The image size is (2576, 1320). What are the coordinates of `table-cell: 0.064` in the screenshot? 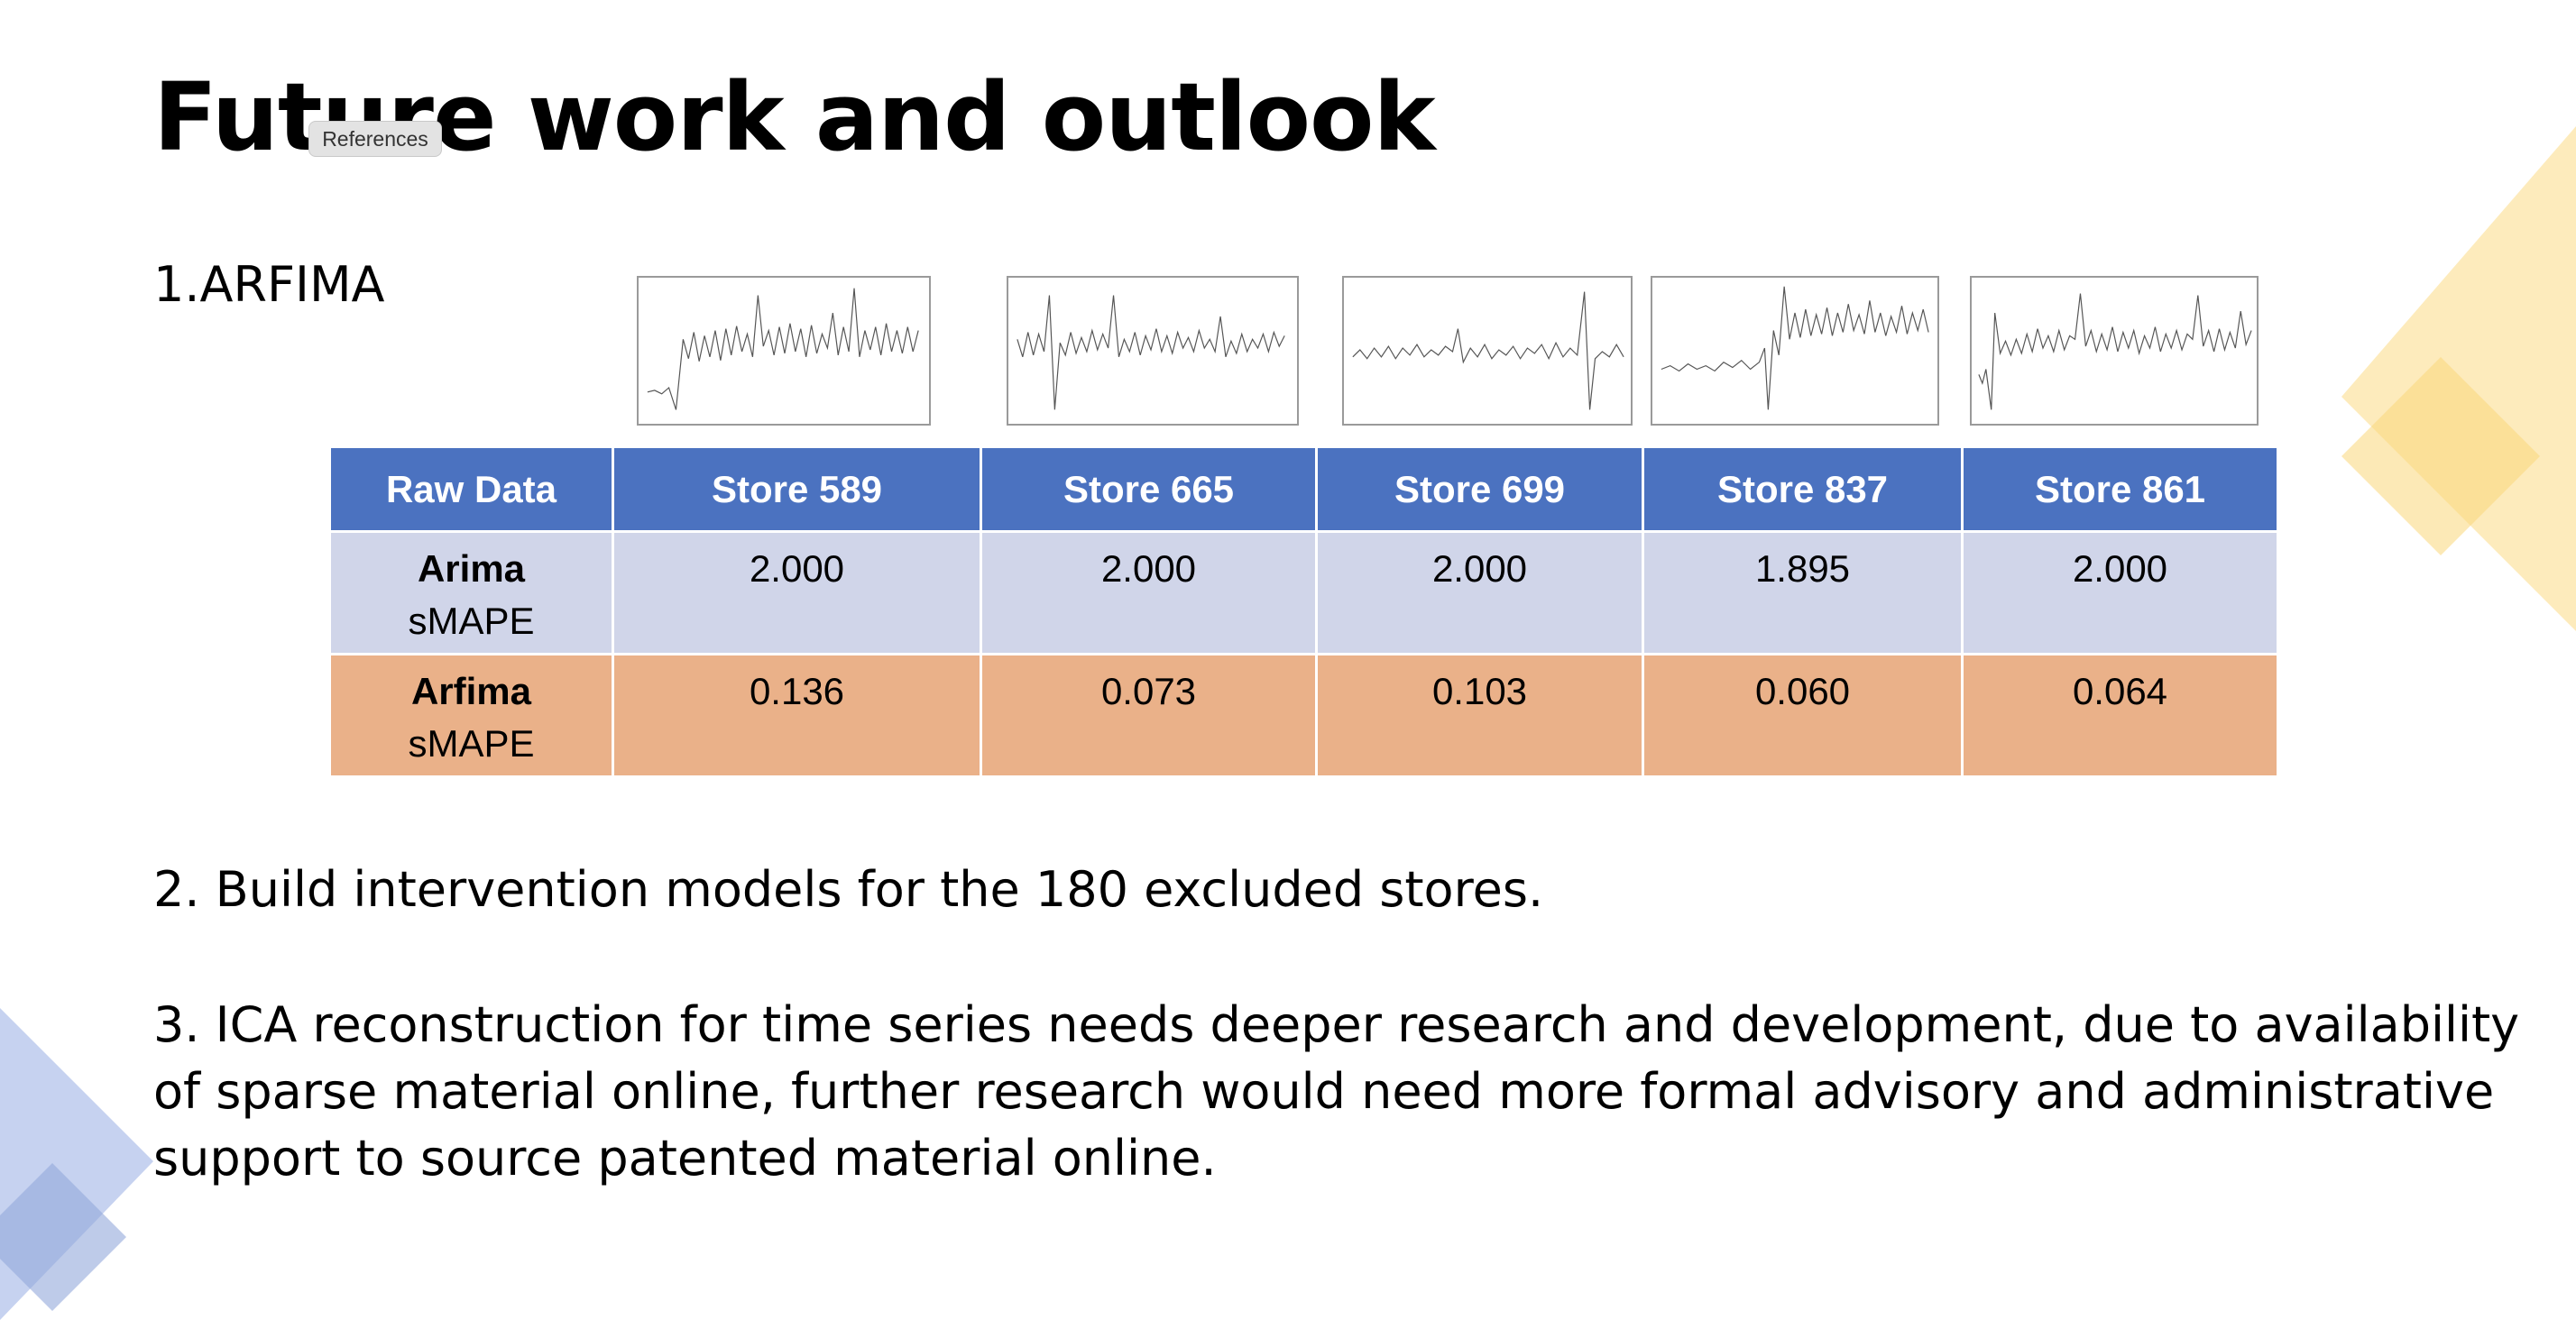 It's located at (2120, 716).